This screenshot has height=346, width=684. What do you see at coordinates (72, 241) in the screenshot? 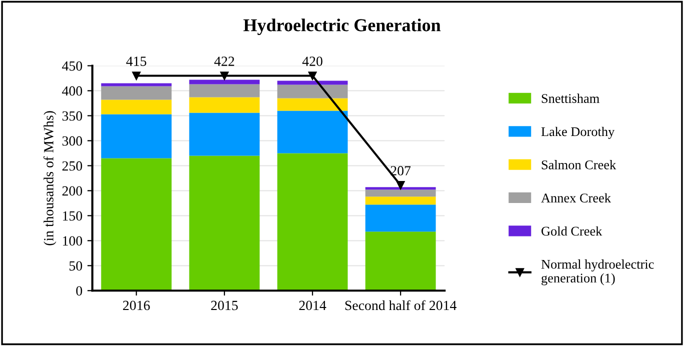
I see `y-tick-label: 100` at bounding box center [72, 241].